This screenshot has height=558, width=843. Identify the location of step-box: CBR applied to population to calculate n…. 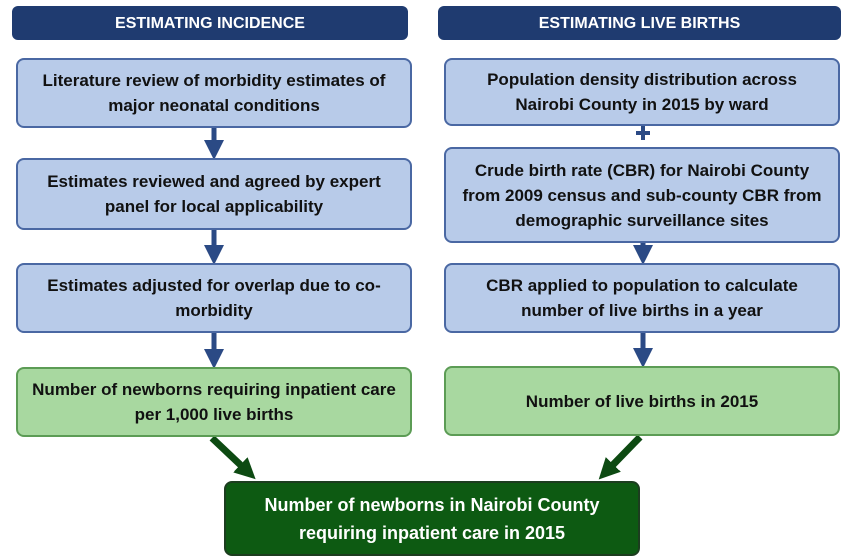
(642, 298).